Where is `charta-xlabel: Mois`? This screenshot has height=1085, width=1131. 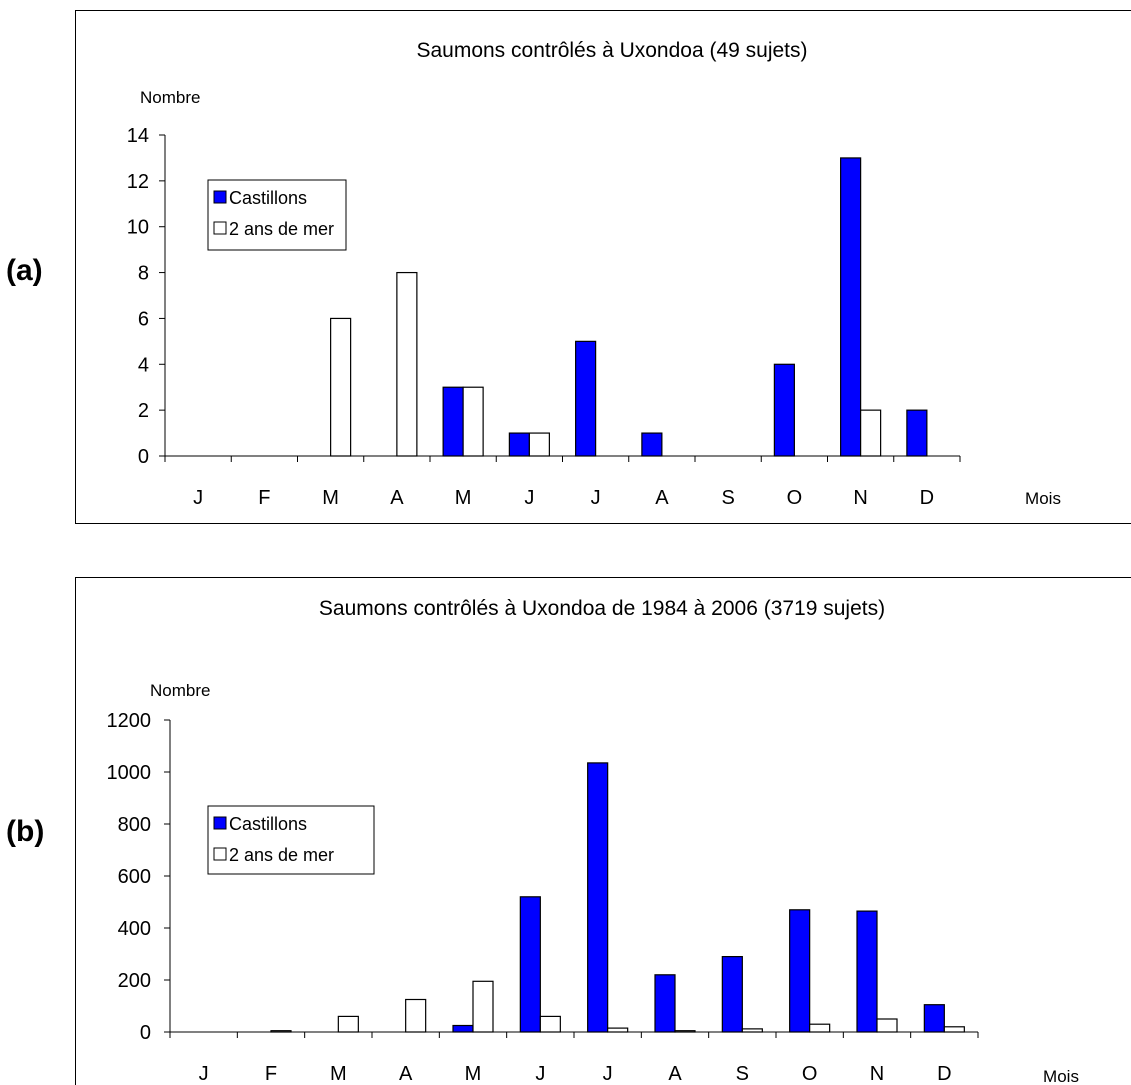
charta-xlabel: Mois is located at coordinates (1043, 498).